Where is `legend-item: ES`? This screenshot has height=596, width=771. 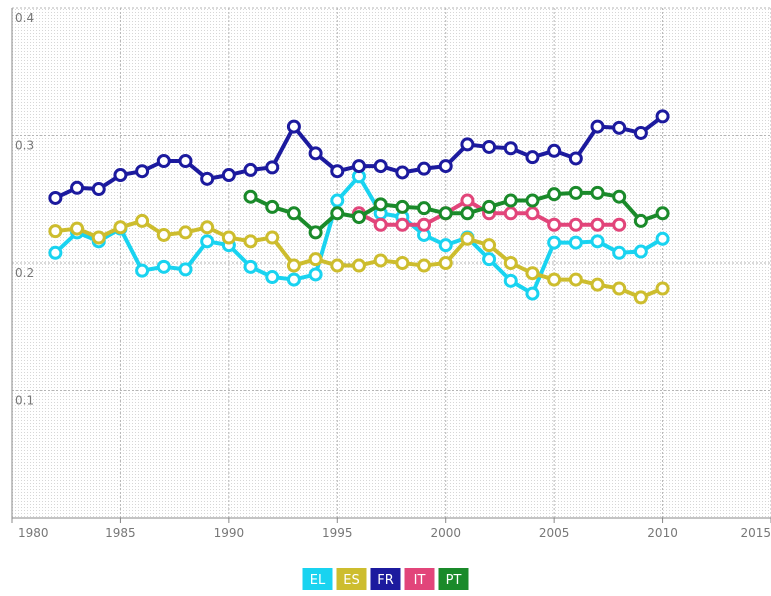 legend-item: ES is located at coordinates (351, 579).